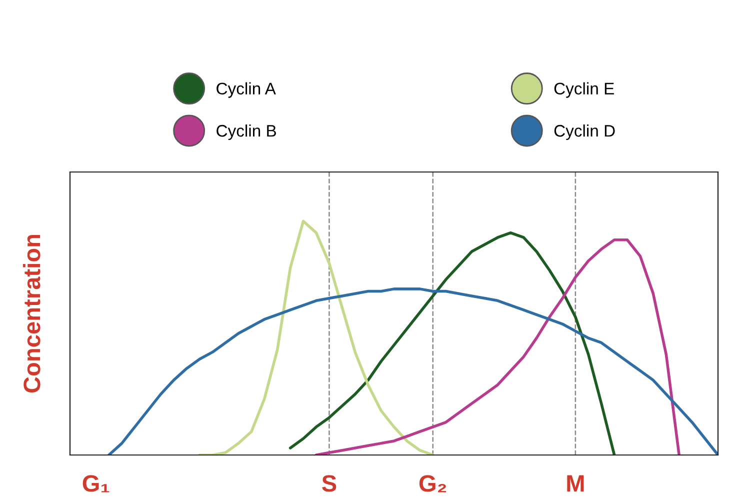  What do you see at coordinates (96, 483) in the screenshot?
I see `x-tick-label: G₁` at bounding box center [96, 483].